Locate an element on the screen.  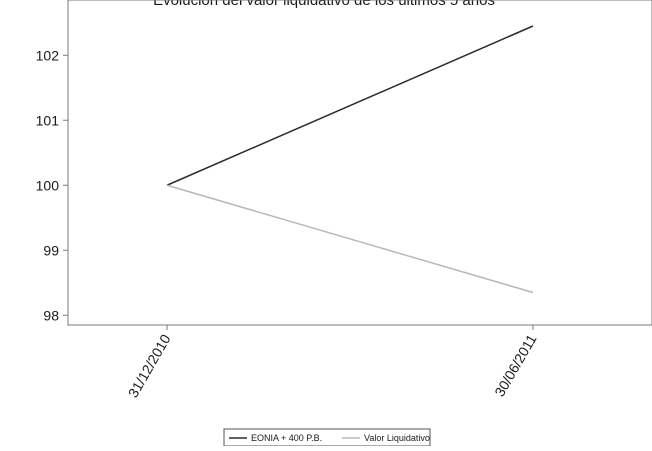
y-axis: 98 99 100 101 102 is located at coordinates (52, 185).